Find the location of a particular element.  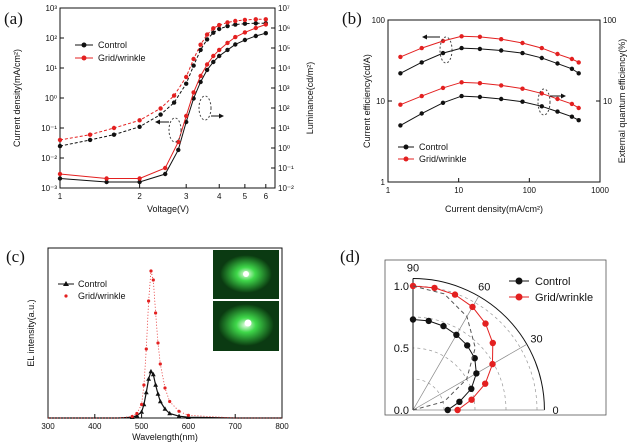

panel-label-d: (d) is located at coordinates (350, 256).